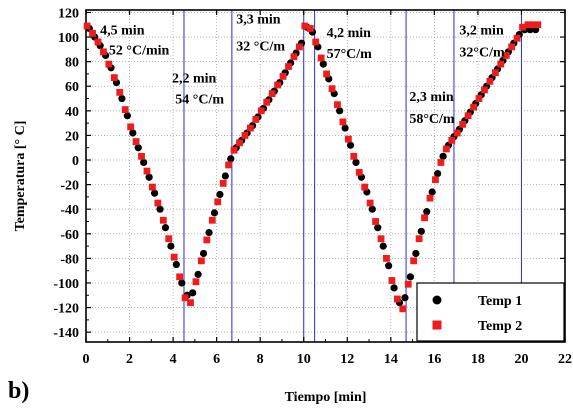 Image resolution: width=573 pixels, height=409 pixels. Describe the element at coordinates (326, 397) in the screenshot. I see `x-axis-label: Tiempo [min]` at that location.